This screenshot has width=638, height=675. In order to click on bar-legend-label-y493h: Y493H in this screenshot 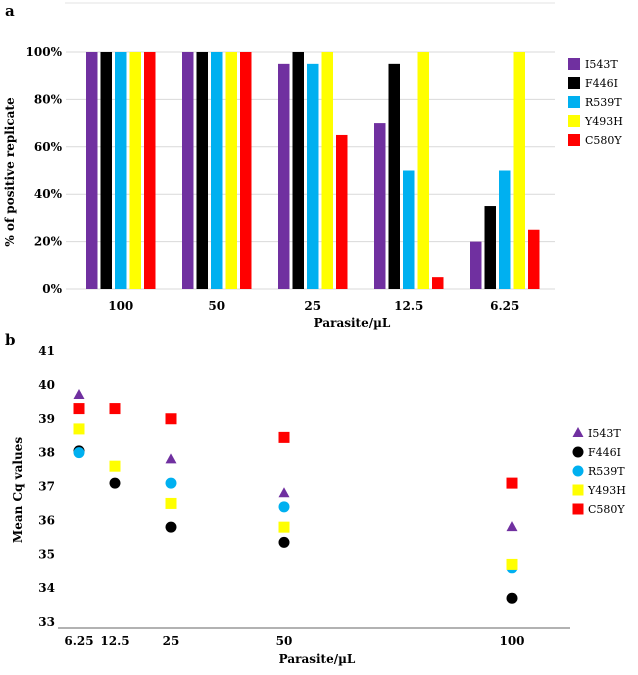, I will do `click(603, 121)`.